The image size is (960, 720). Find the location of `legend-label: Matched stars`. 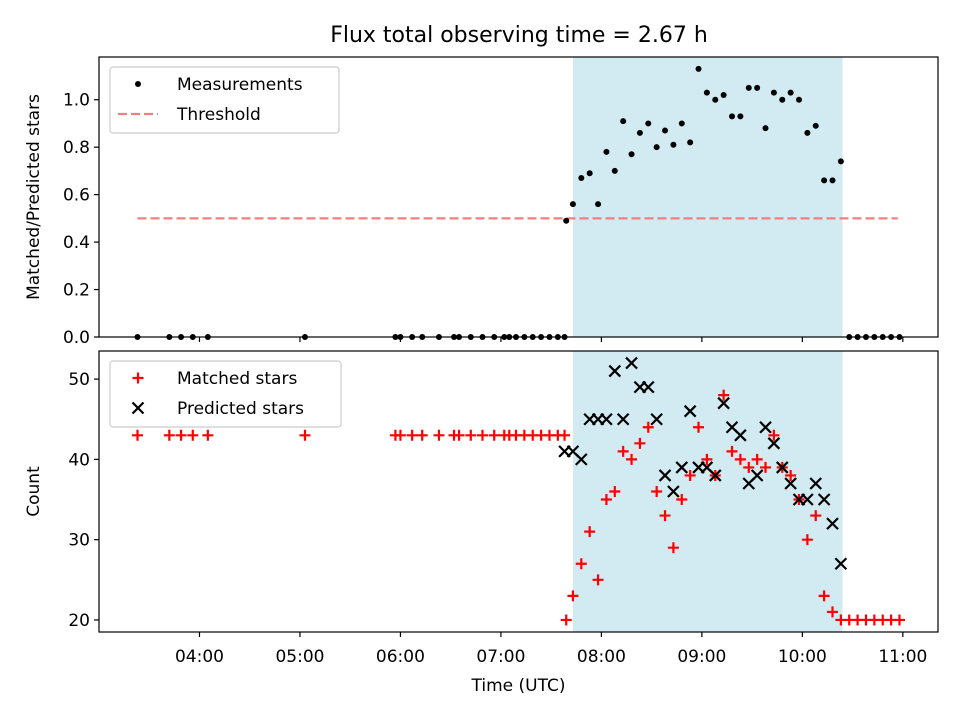

legend-label: Matched stars is located at coordinates (237, 379).